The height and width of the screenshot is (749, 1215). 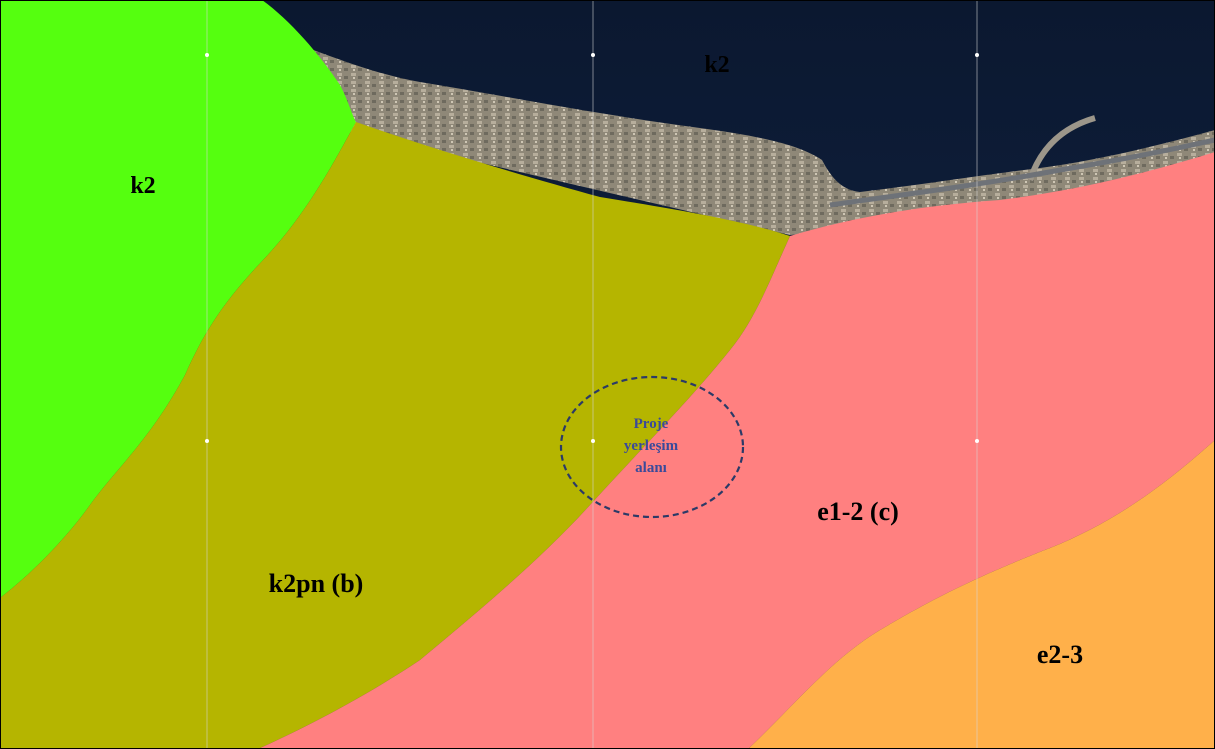 I want to click on project-area-boundary, so click(x=652, y=447).